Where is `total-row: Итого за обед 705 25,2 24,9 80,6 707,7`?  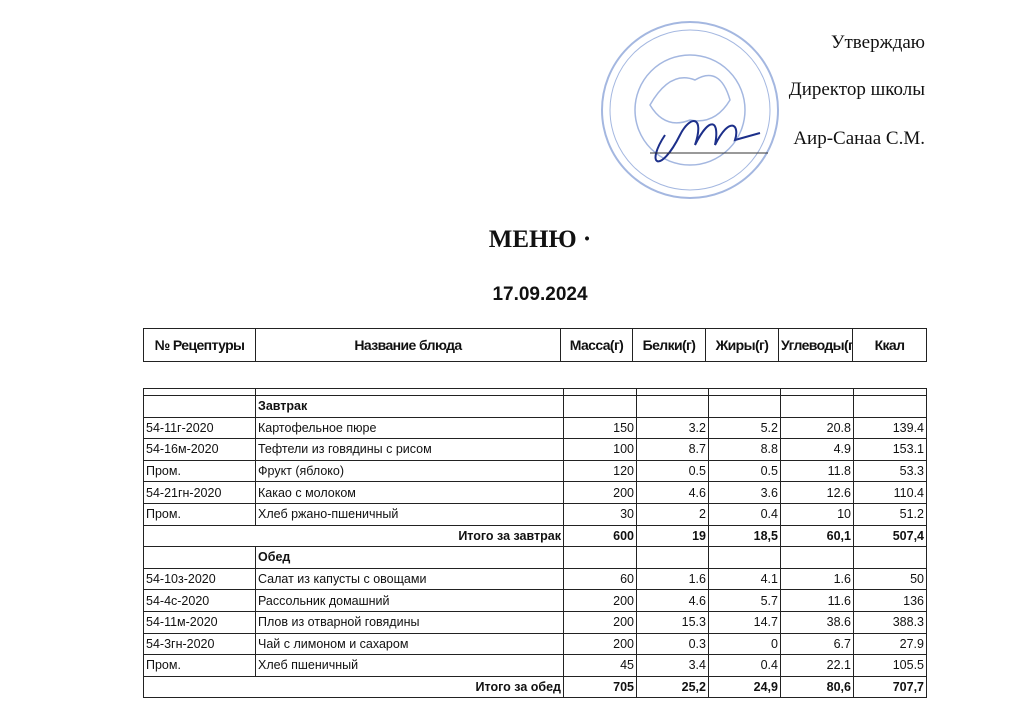 total-row: Итого за обед 705 25,2 24,9 80,6 707,7 is located at coordinates (535, 687).